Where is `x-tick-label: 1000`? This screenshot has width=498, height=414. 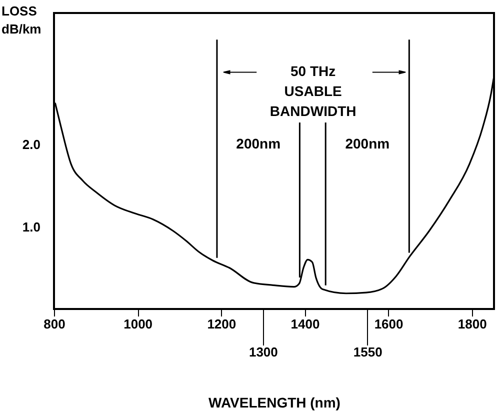
x-tick-label: 1000 is located at coordinates (138, 324).